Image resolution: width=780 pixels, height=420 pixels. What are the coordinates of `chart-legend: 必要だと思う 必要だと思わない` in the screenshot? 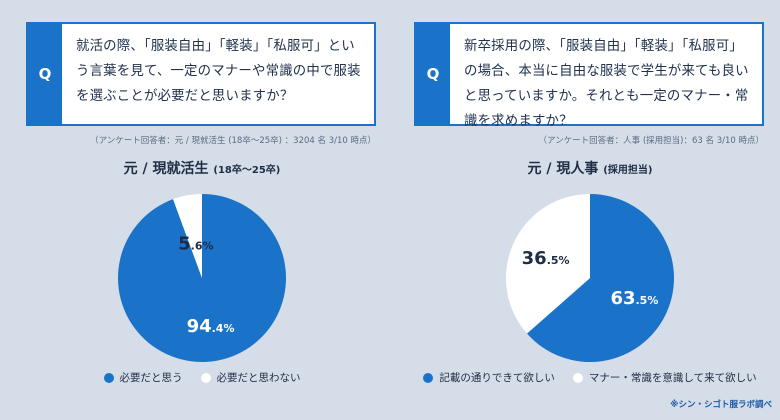 It's located at (202, 377).